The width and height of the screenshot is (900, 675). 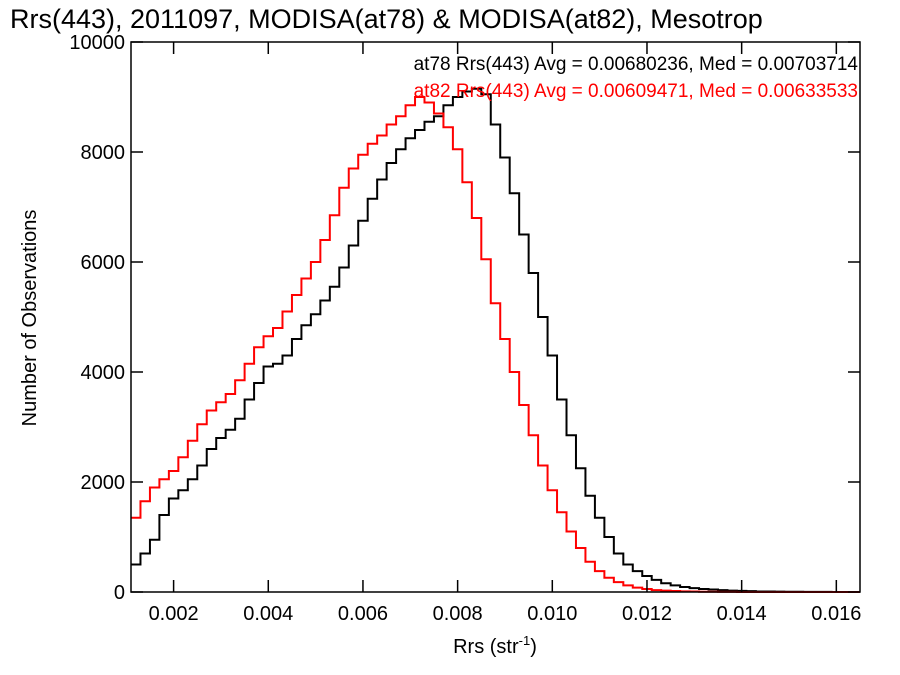 I want to click on x-tick-label: 0.006, so click(x=363, y=614).